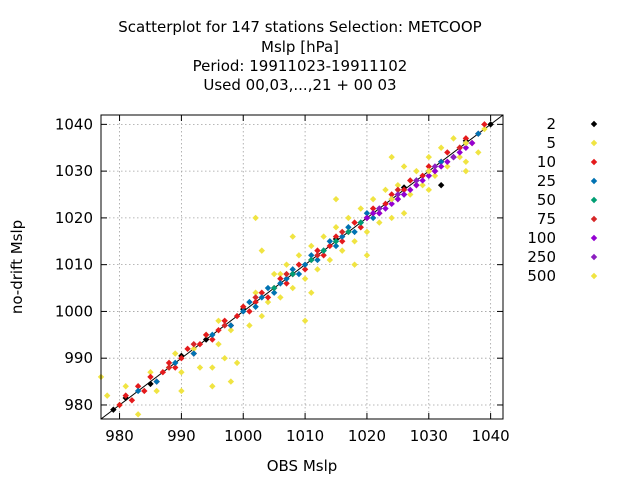  What do you see at coordinates (300, 47) in the screenshot?
I see `title-line-2: Mslp [hPa]` at bounding box center [300, 47].